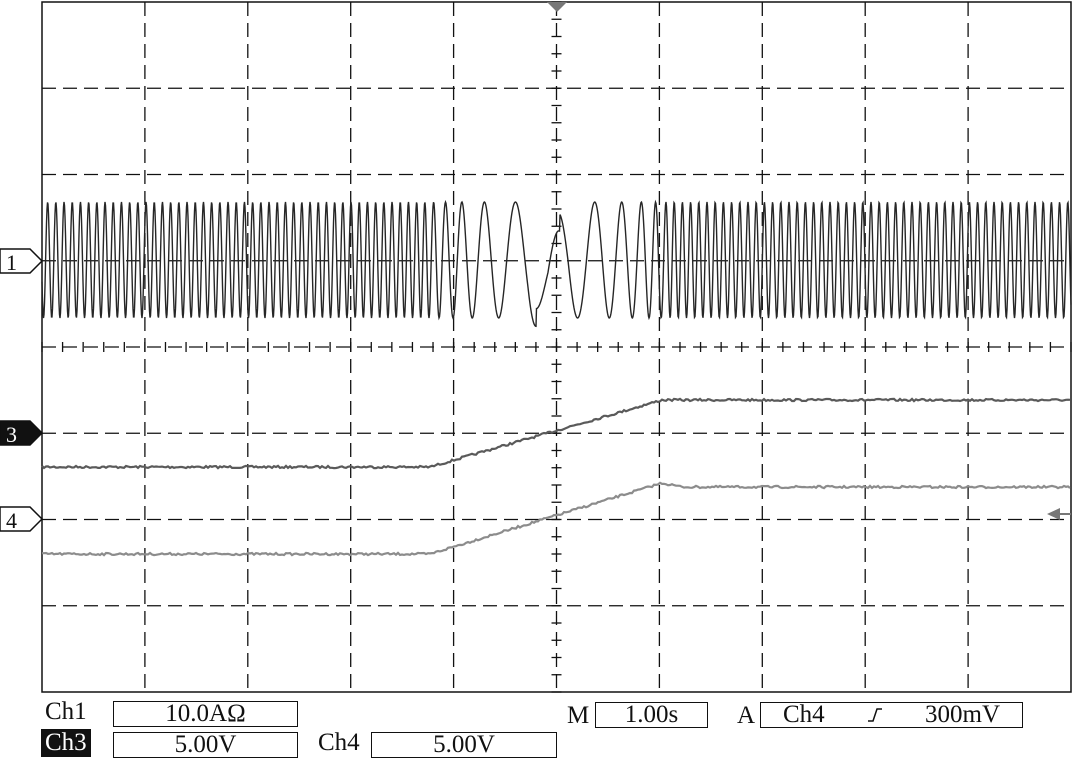 The width and height of the screenshot is (1072, 760). What do you see at coordinates (804, 714) in the screenshot?
I see `trigger-source: Ch4` at bounding box center [804, 714].